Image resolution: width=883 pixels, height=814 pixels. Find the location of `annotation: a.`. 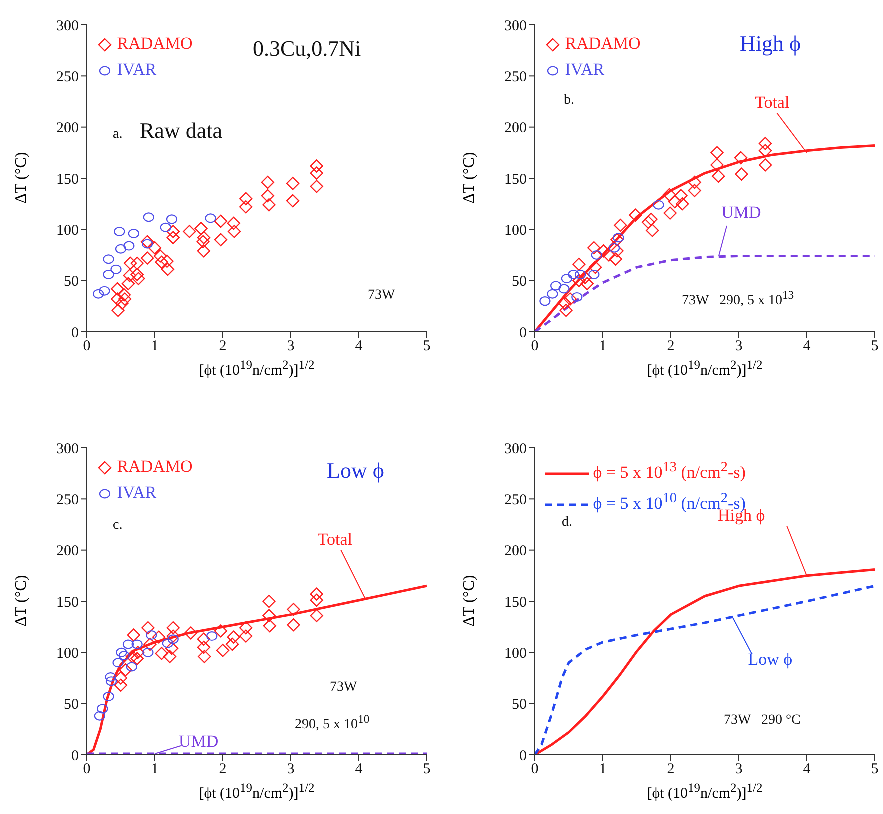

annotation: a. is located at coordinates (118, 135).